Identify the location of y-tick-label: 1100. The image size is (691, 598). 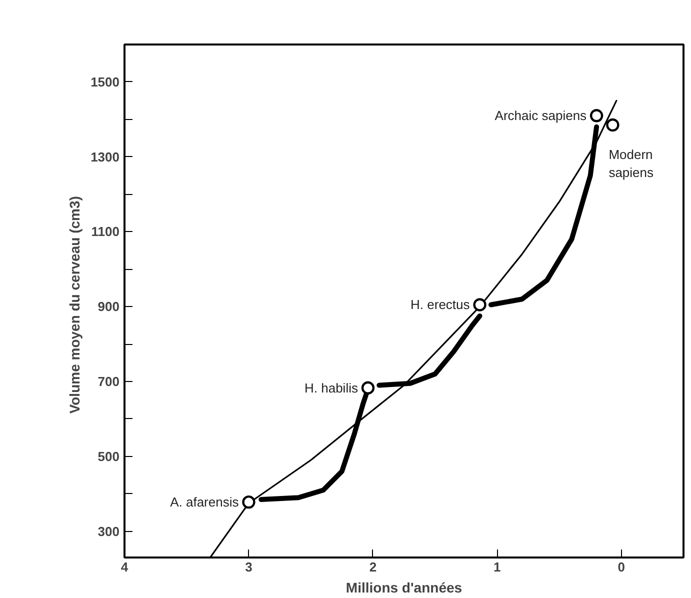
(105, 232).